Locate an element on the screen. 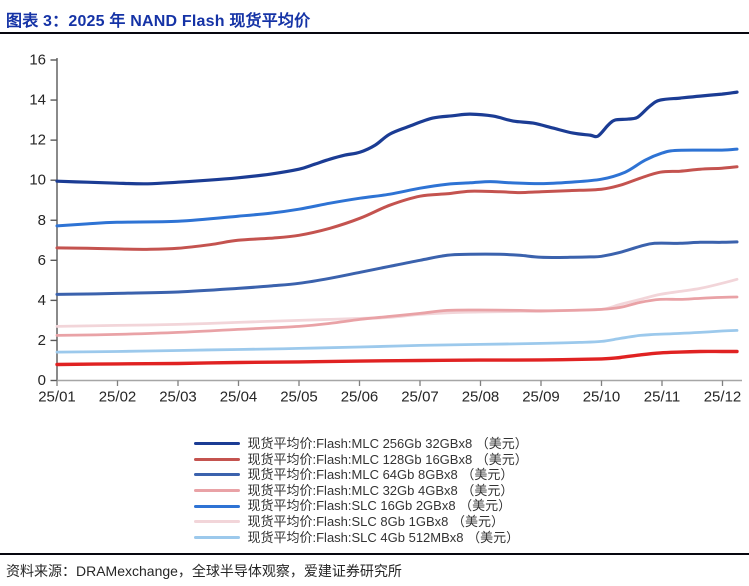 This screenshot has height=586, width=749. x-tick-label: 25/10 is located at coordinates (602, 397).